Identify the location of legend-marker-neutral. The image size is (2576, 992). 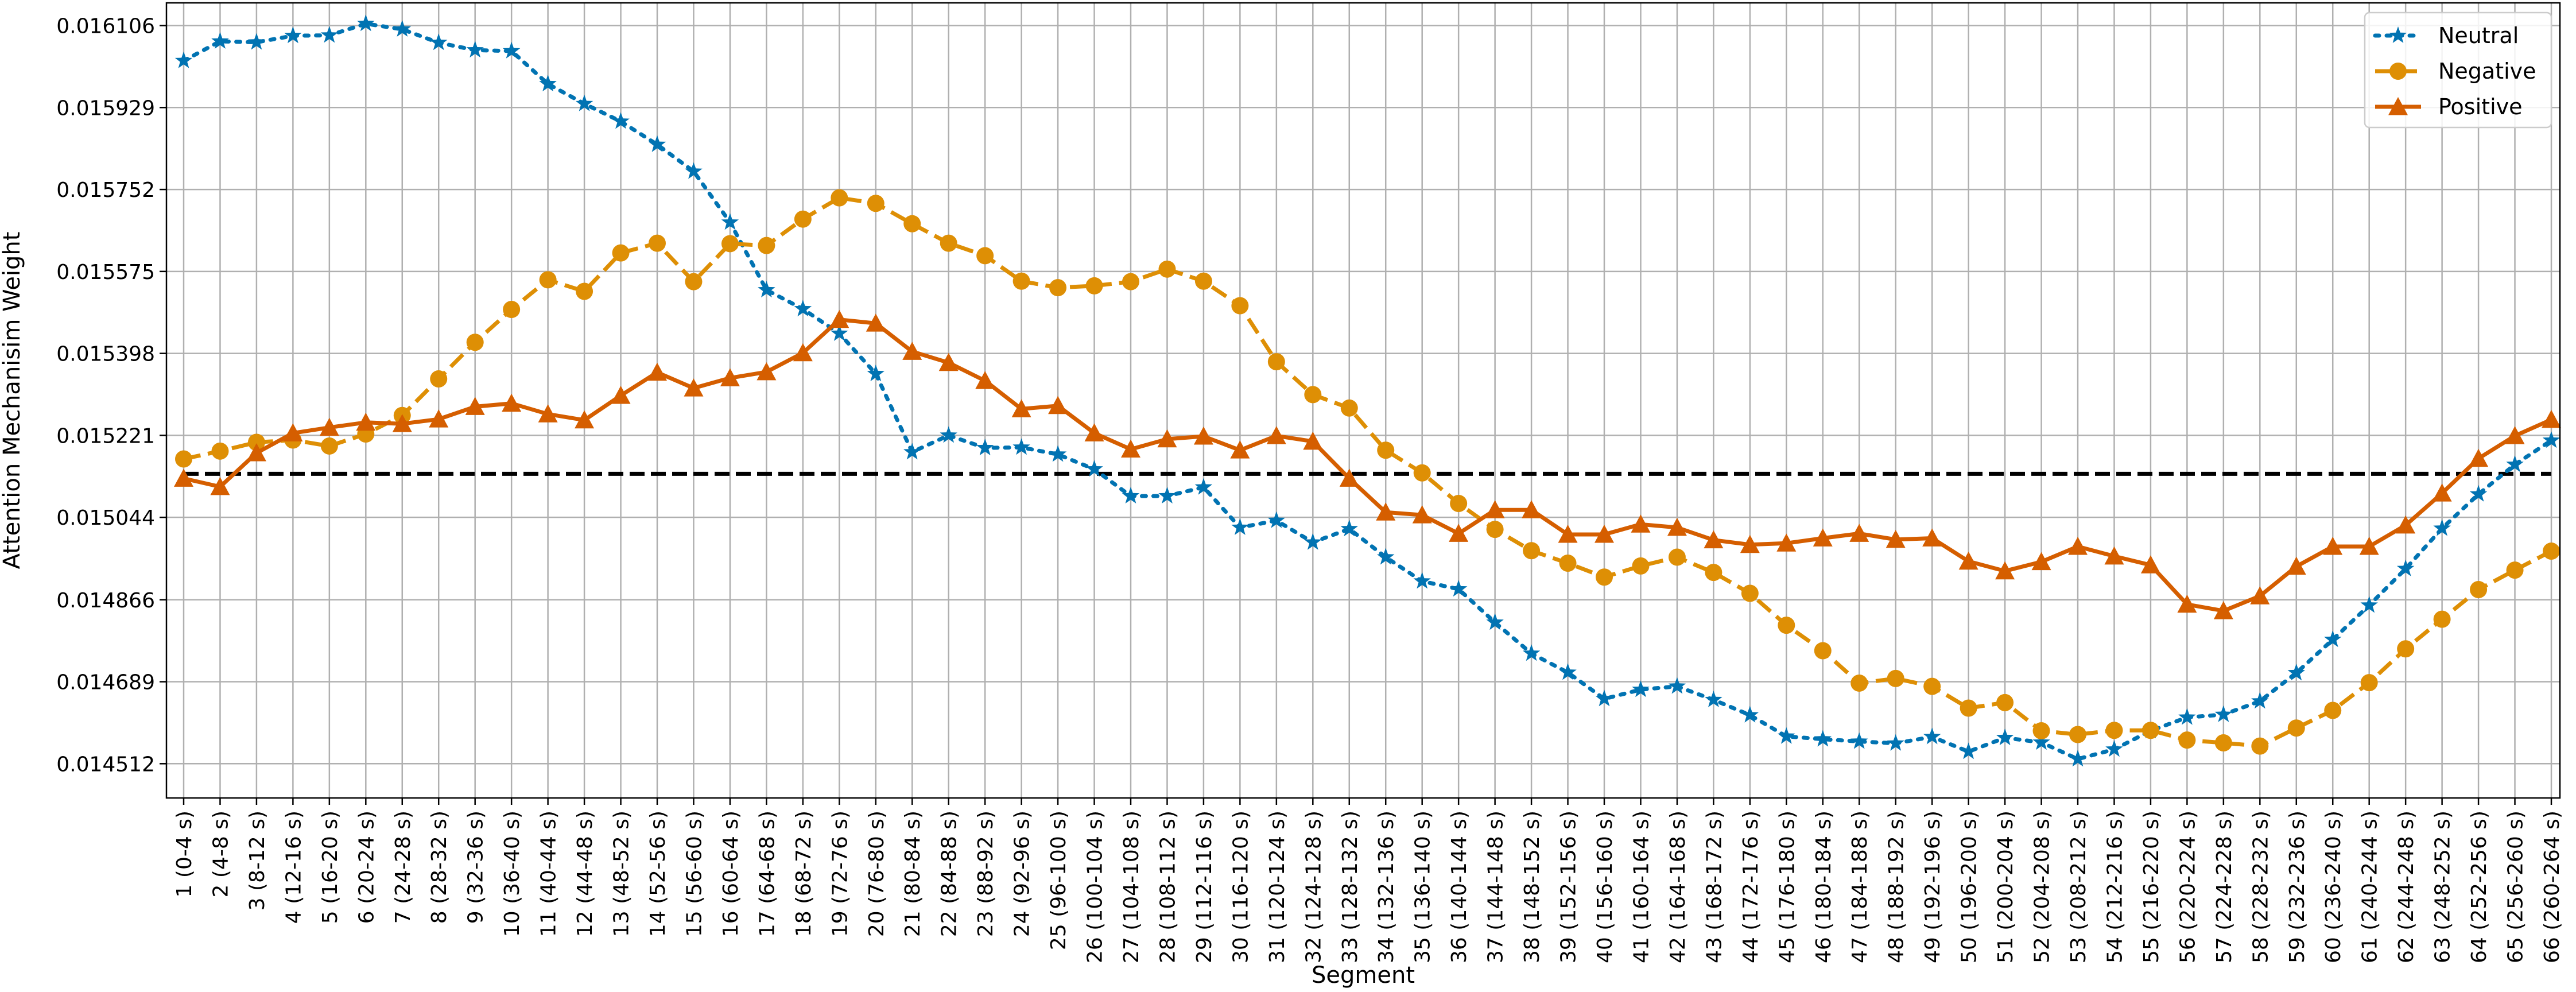
(2398, 34).